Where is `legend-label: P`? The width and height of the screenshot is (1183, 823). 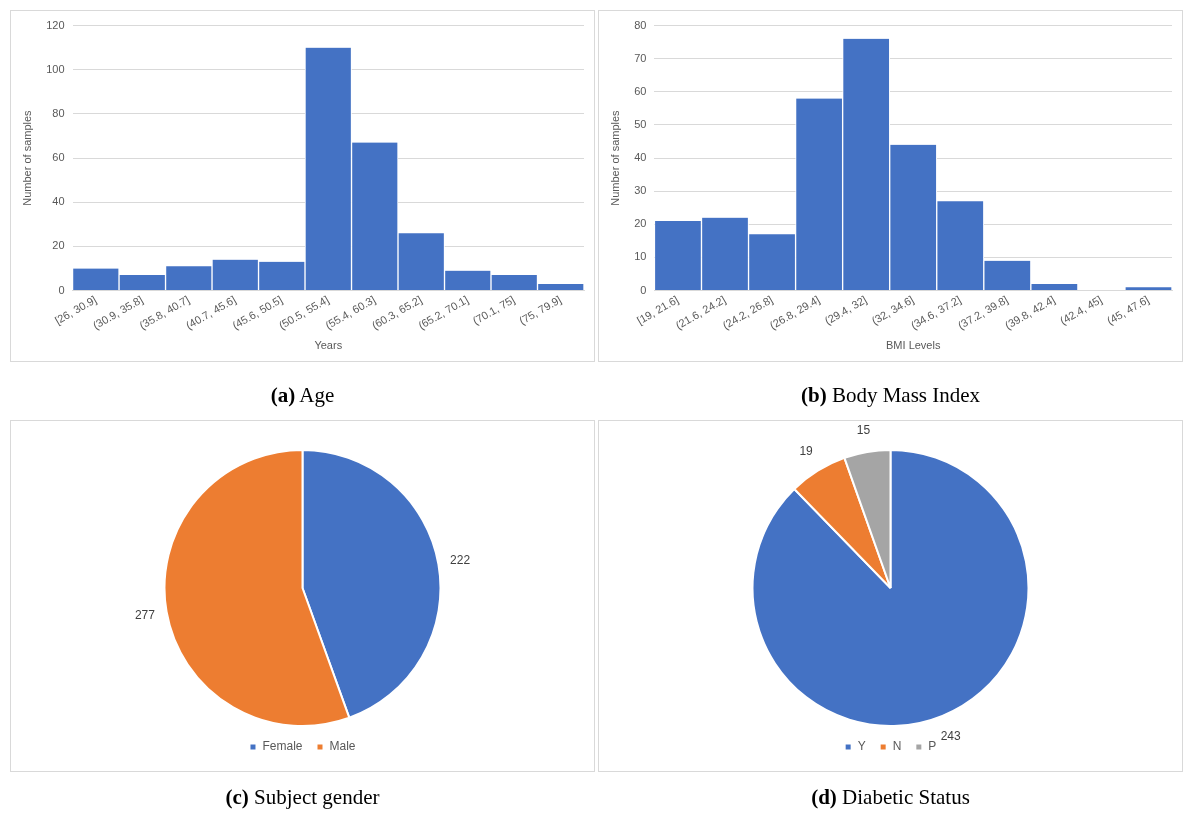 legend-label: P is located at coordinates (932, 746).